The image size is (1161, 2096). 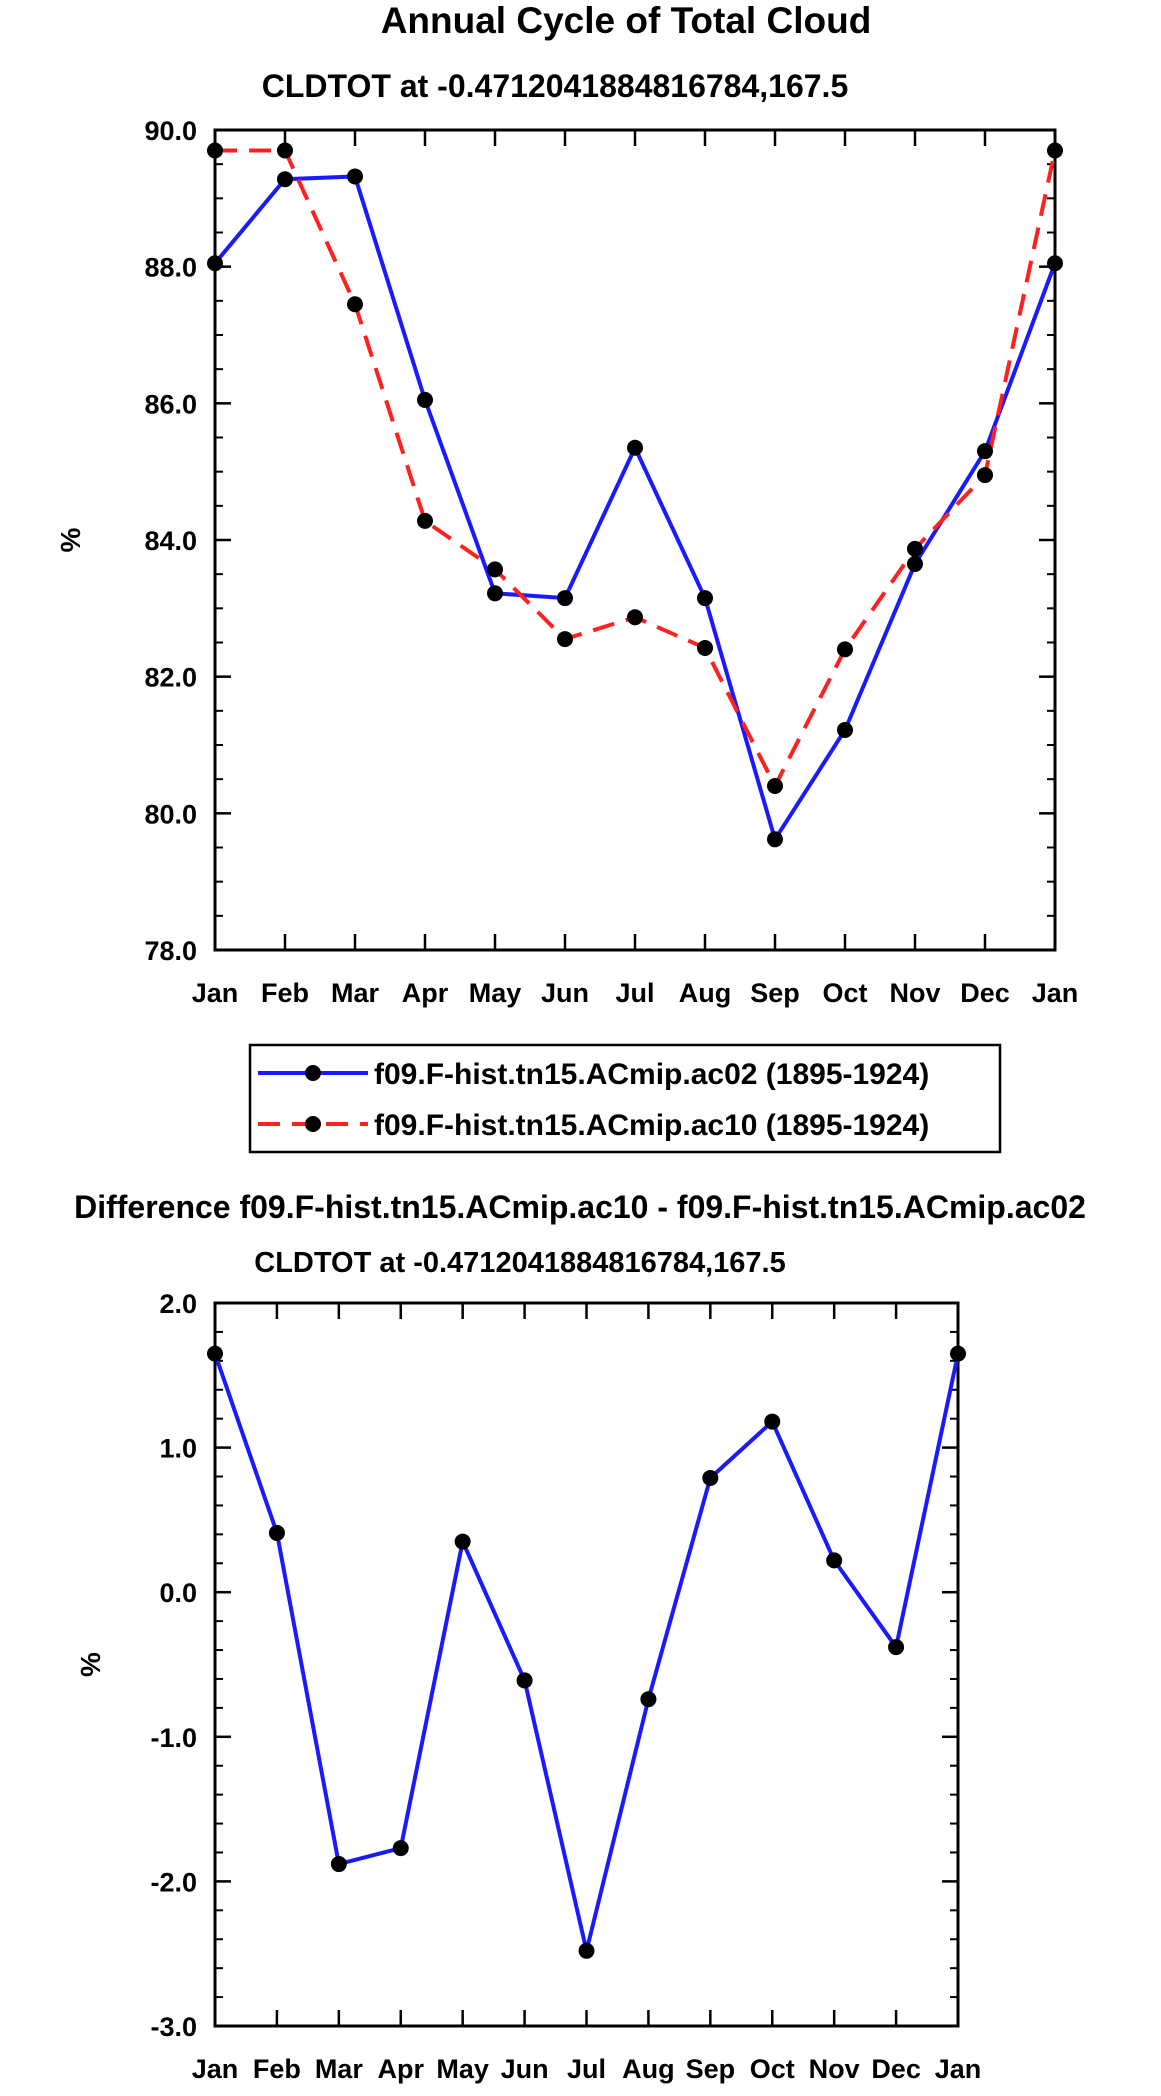 What do you see at coordinates (70, 539) in the screenshot?
I see `chart1-ylabel: %` at bounding box center [70, 539].